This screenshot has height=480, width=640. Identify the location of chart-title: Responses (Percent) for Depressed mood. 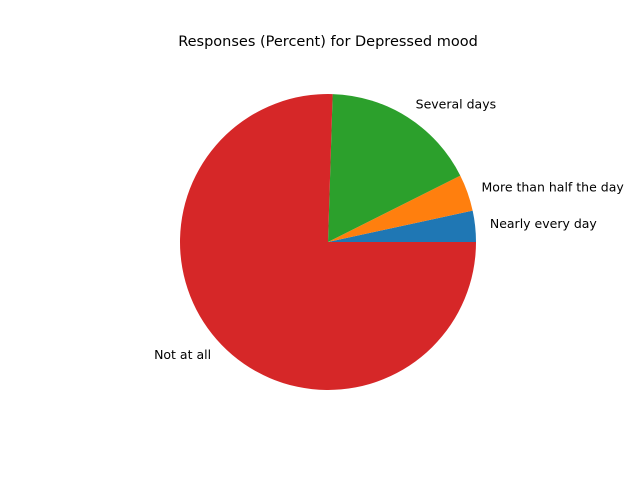
(328, 42).